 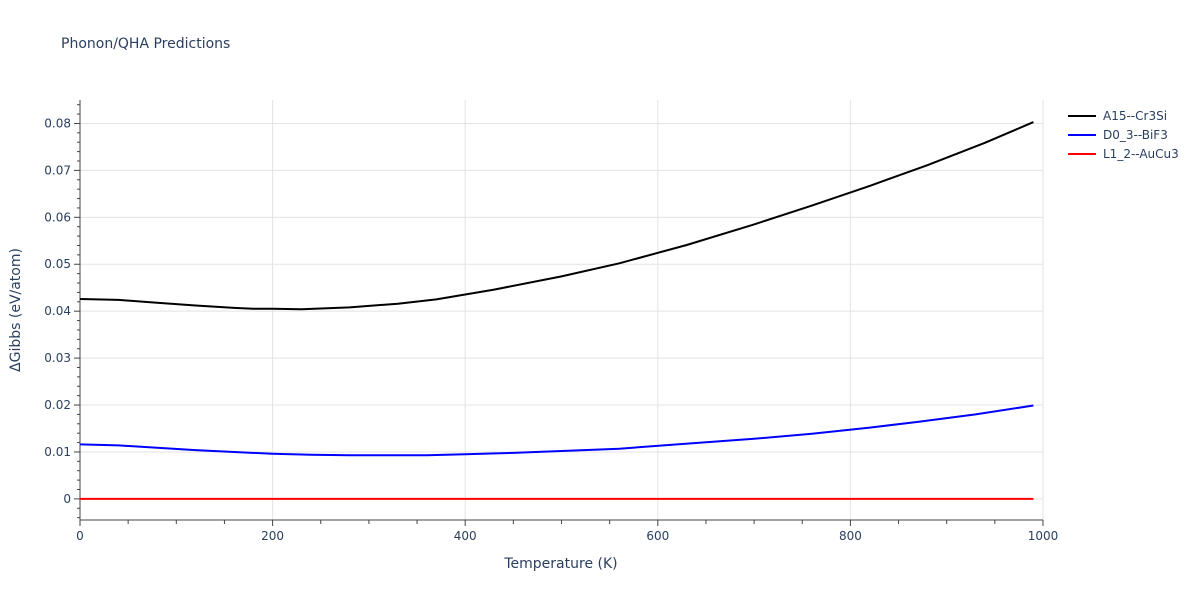 What do you see at coordinates (272, 536) in the screenshot?
I see `x-tick-label: 200` at bounding box center [272, 536].